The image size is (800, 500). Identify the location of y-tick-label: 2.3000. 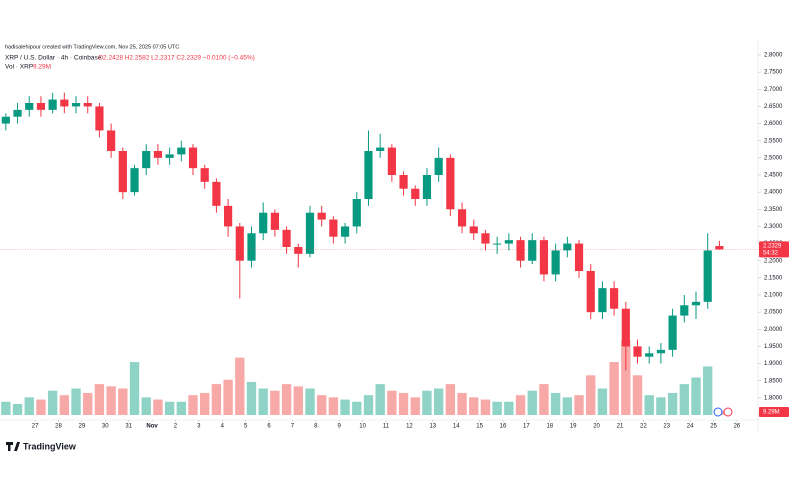
(773, 227).